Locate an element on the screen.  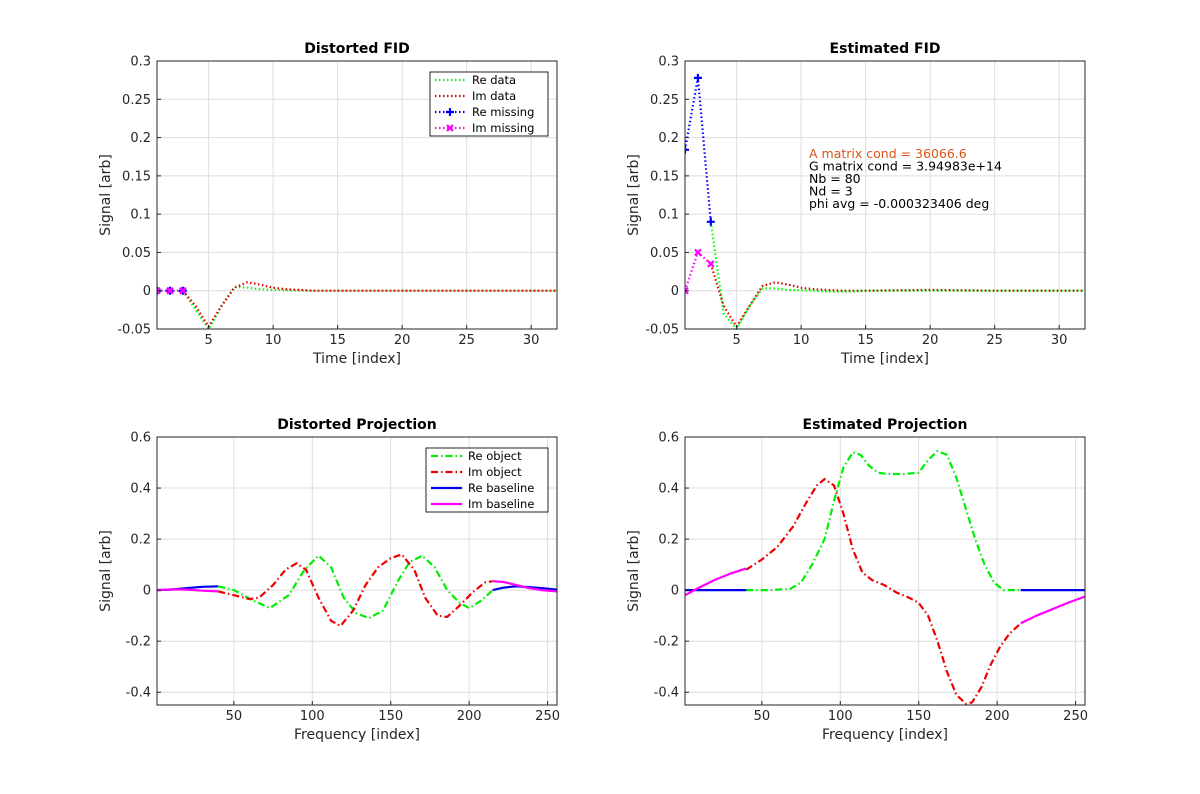
grid is located at coordinates (357, 570).